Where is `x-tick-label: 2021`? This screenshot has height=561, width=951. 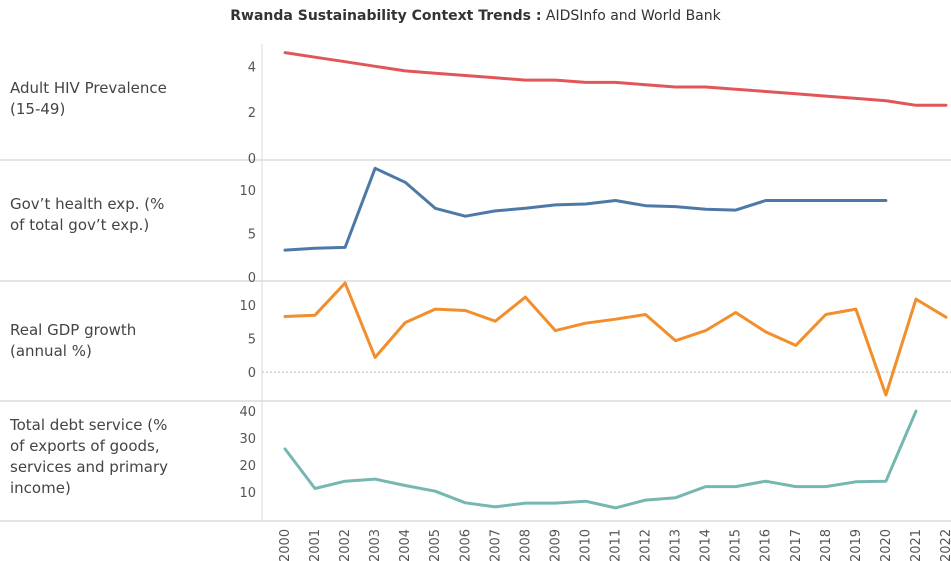
x-tick-label: 2021 is located at coordinates (916, 545).